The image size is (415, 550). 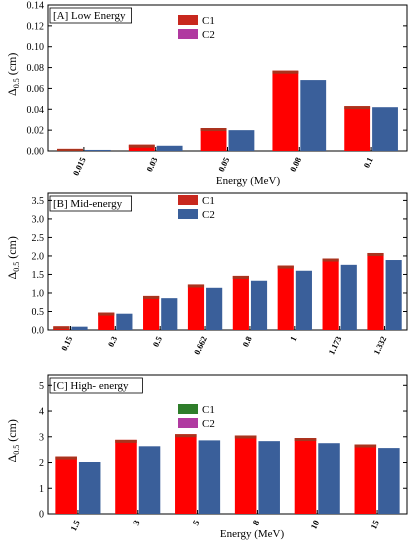 What do you see at coordinates (200, 346) in the screenshot?
I see `x-tick-label: 0.662` at bounding box center [200, 346].